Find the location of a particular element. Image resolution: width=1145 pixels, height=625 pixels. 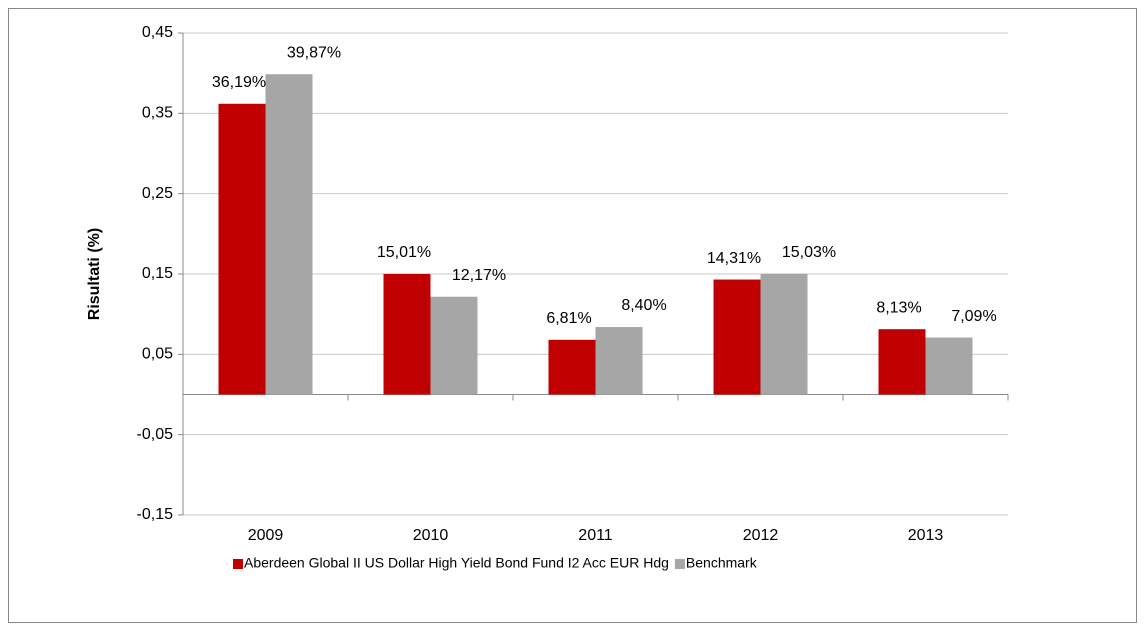

y-axis-label: Risultati (%) is located at coordinates (94, 274).